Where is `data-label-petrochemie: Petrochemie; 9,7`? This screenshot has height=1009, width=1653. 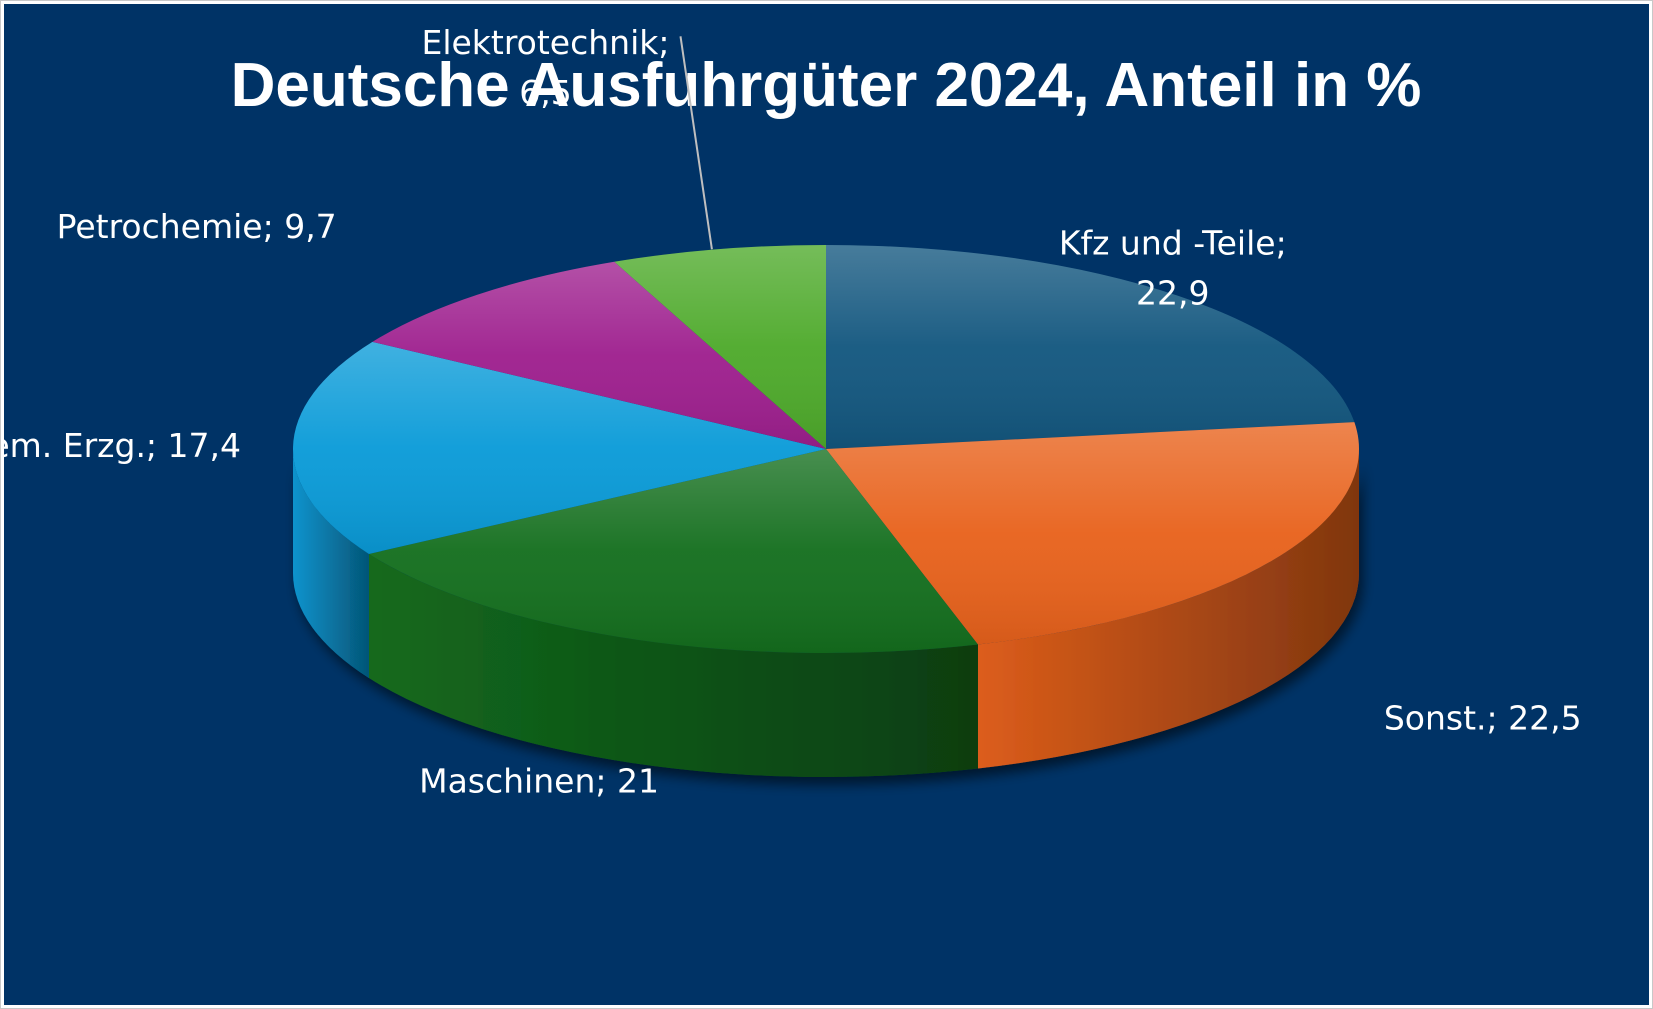
data-label-petrochemie: Petrochemie; 9,7 is located at coordinates (197, 226).